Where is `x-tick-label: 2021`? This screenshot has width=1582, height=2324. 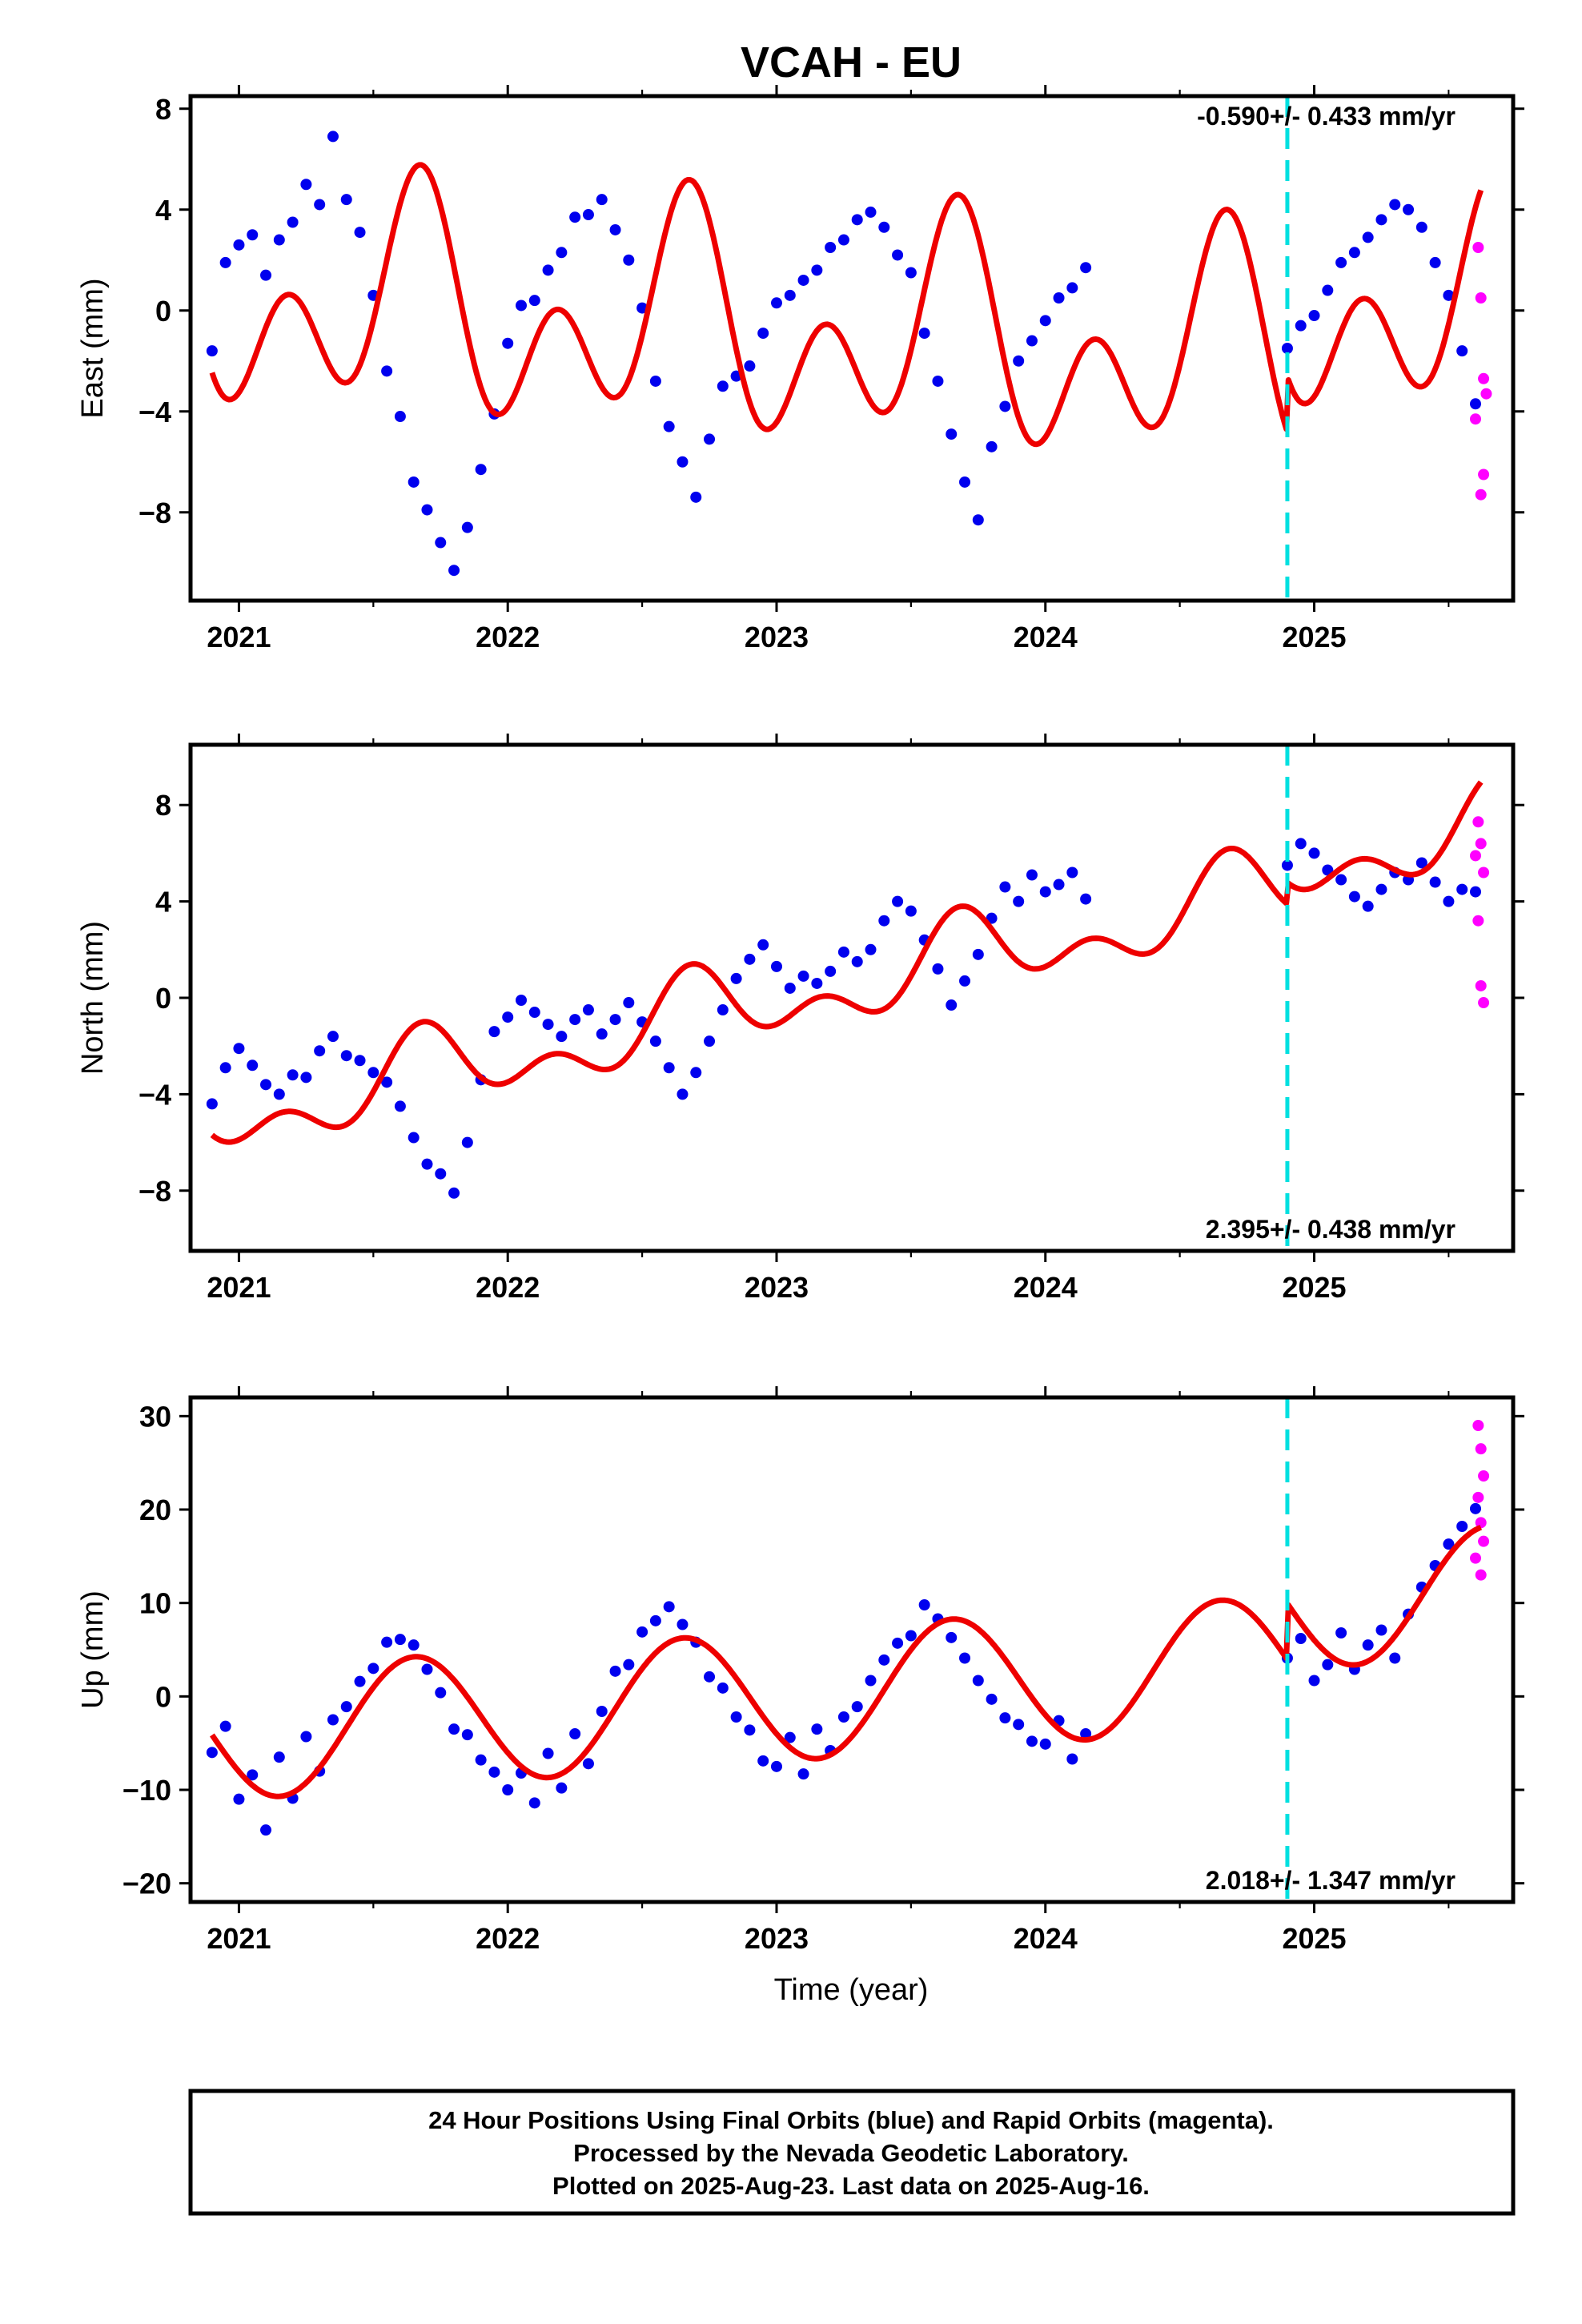
x-tick-label: 2021 is located at coordinates (239, 1287).